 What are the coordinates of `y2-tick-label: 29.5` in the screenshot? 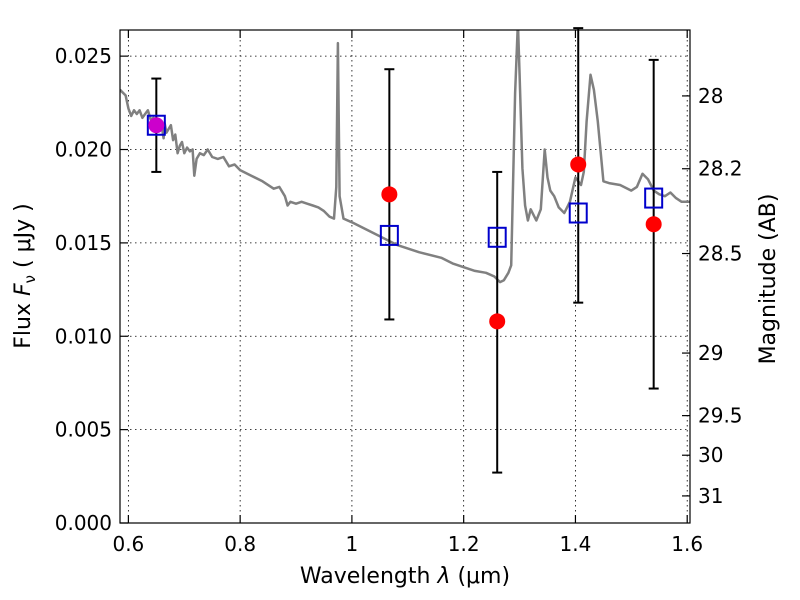 It's located at (720, 416).